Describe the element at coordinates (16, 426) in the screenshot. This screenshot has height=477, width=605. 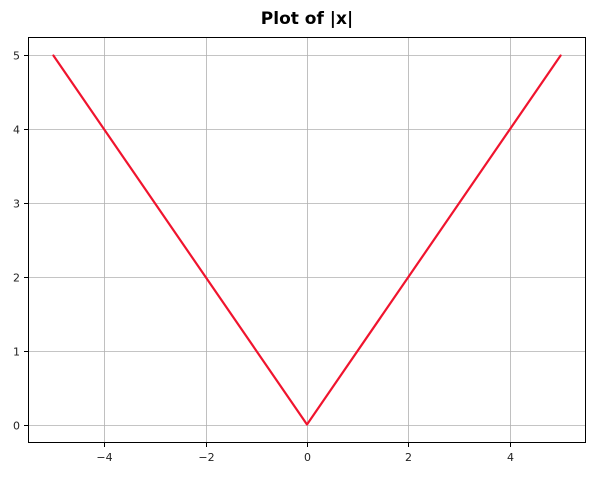
I see `y-tick-label: 0` at that location.